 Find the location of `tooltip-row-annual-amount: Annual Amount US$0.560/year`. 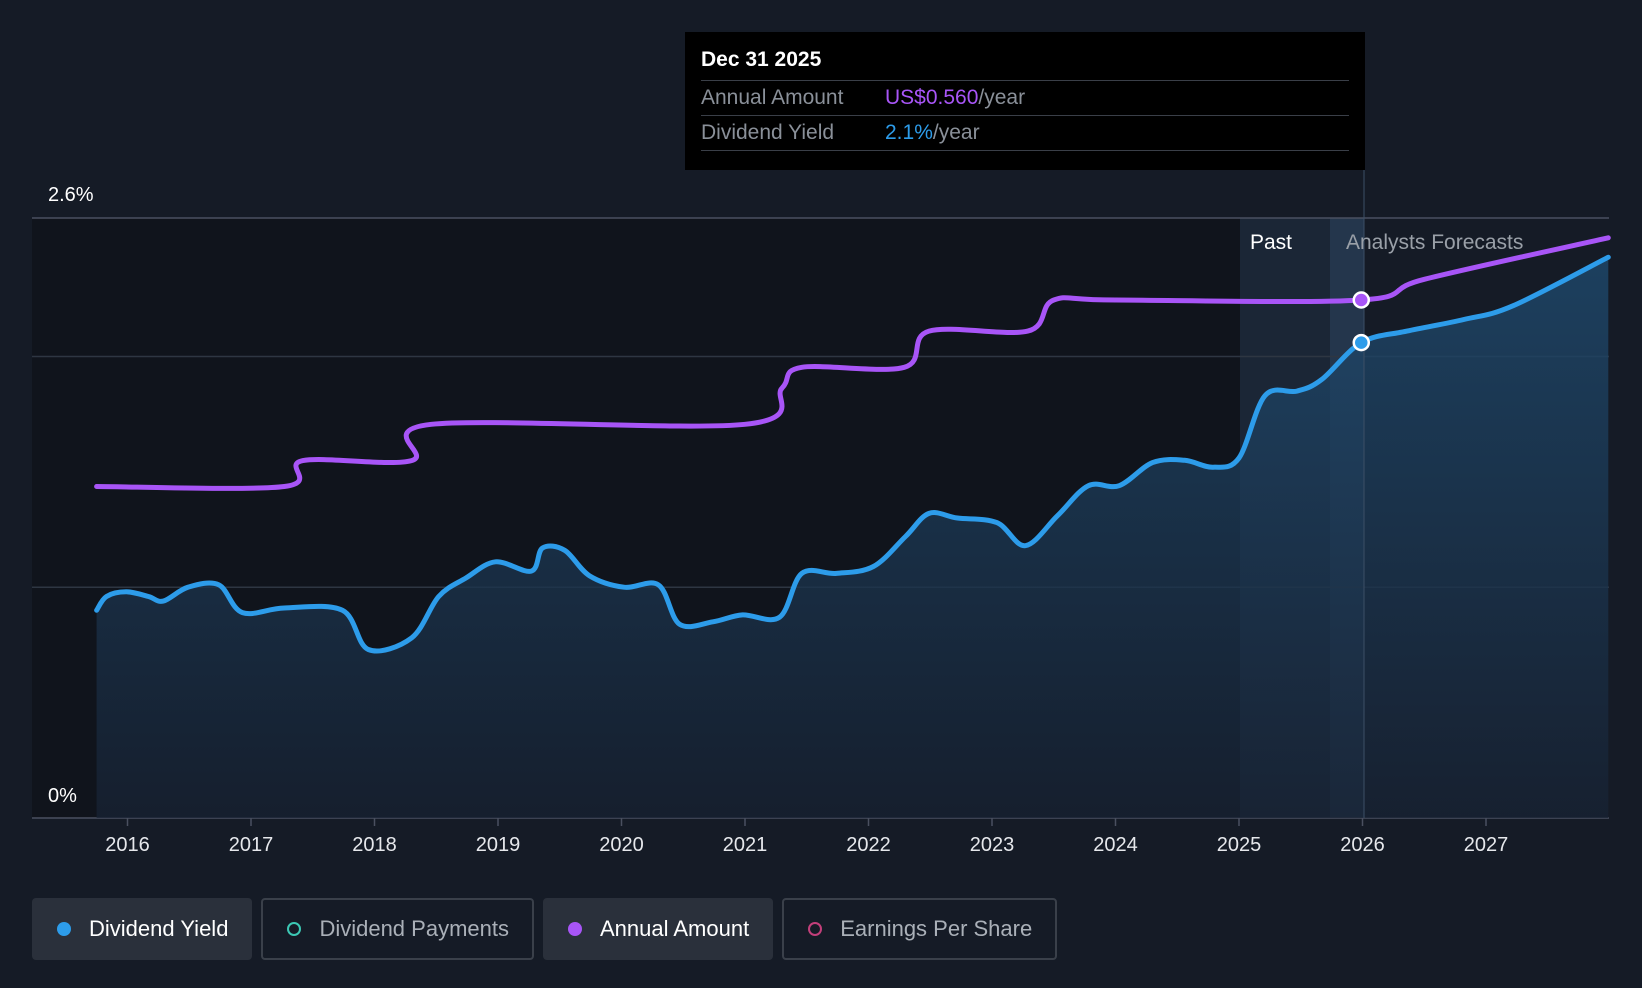

tooltip-row-annual-amount: Annual Amount US$0.560/year is located at coordinates (1025, 98).